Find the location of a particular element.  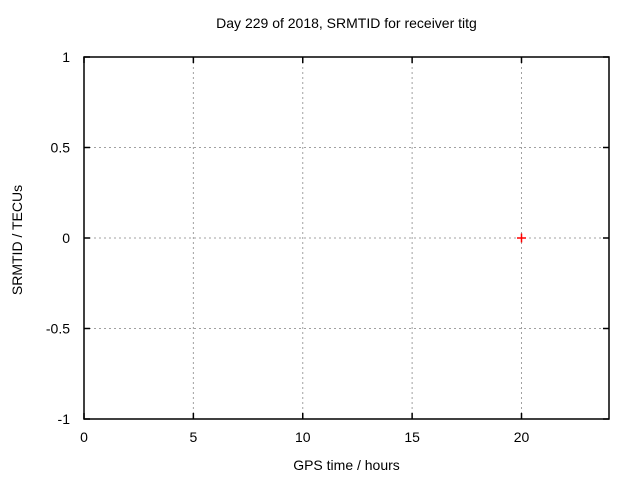

y-tick-label: 0.5 is located at coordinates (61, 148).